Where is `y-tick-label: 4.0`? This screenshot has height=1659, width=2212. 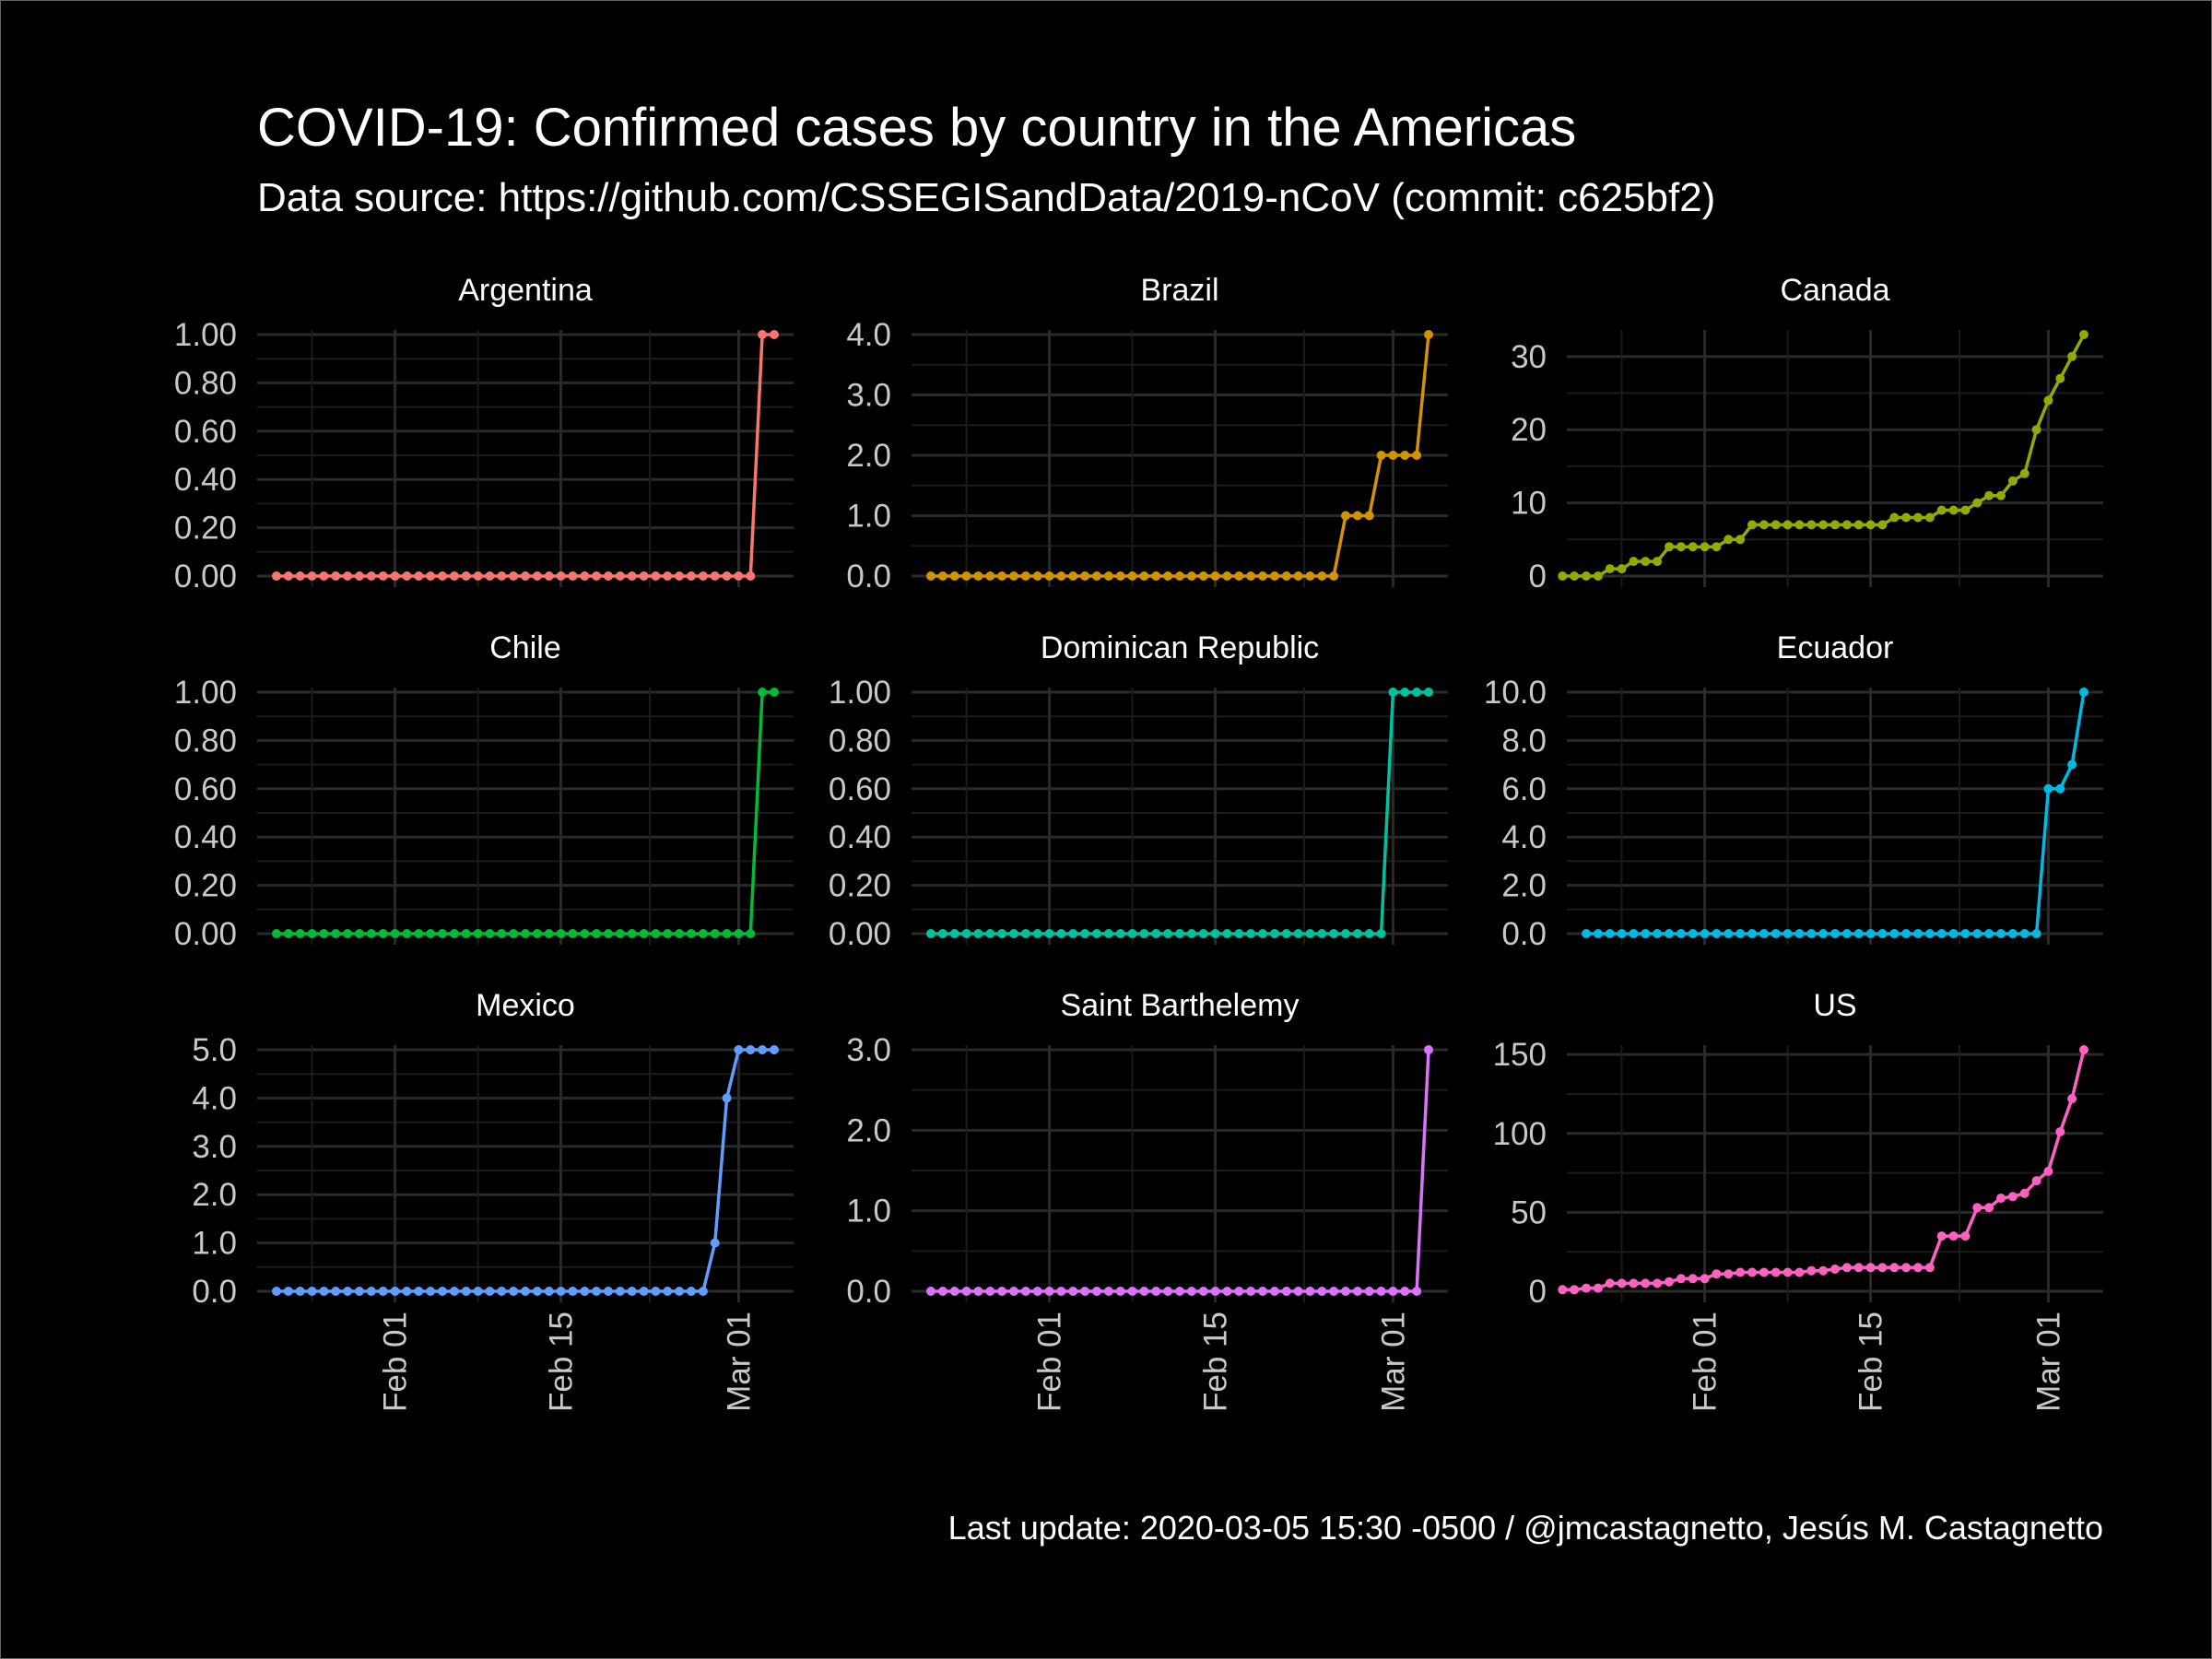
y-tick-label: 4.0 is located at coordinates (868, 335).